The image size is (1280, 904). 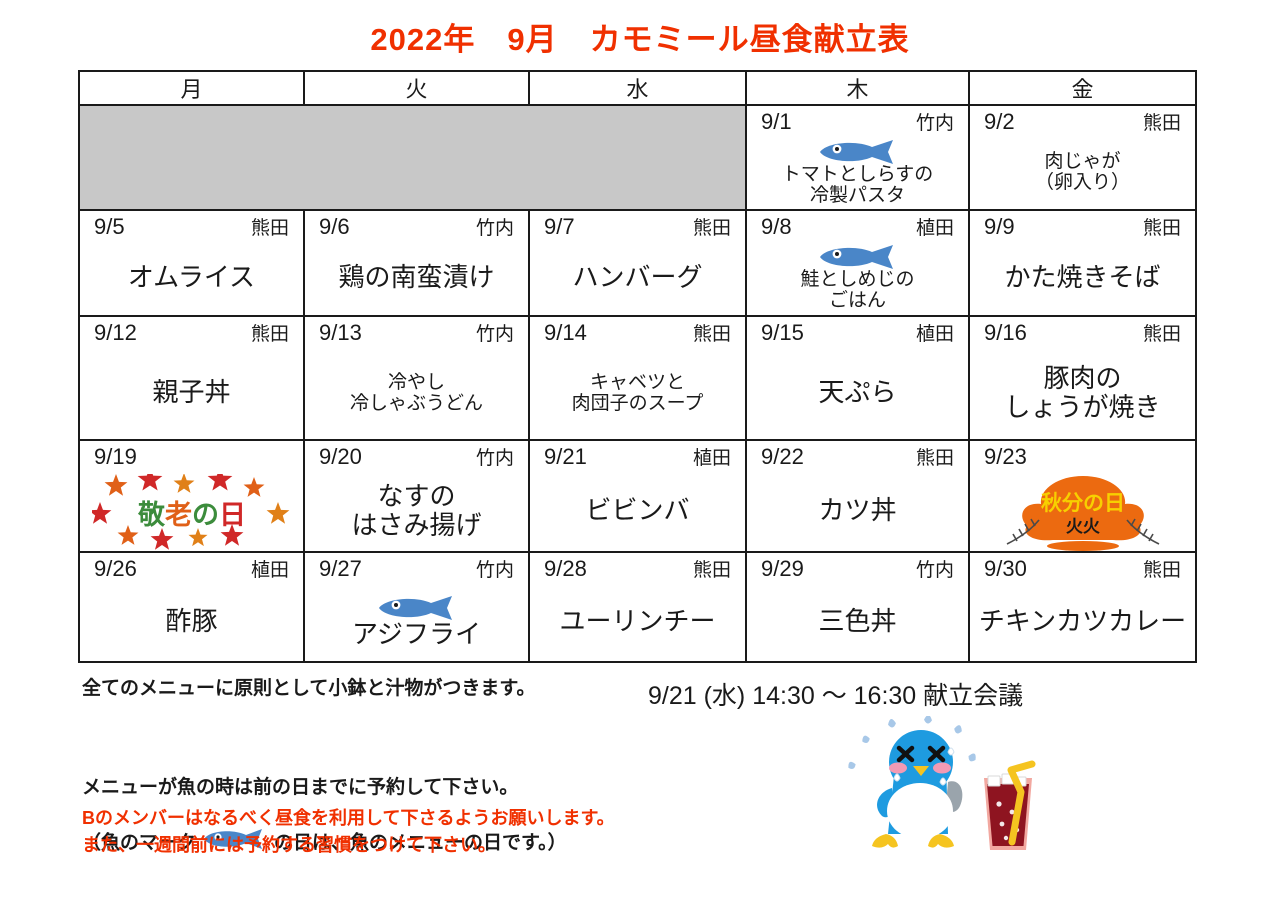 I want to click on day-date: 9/26, so click(x=115, y=568).